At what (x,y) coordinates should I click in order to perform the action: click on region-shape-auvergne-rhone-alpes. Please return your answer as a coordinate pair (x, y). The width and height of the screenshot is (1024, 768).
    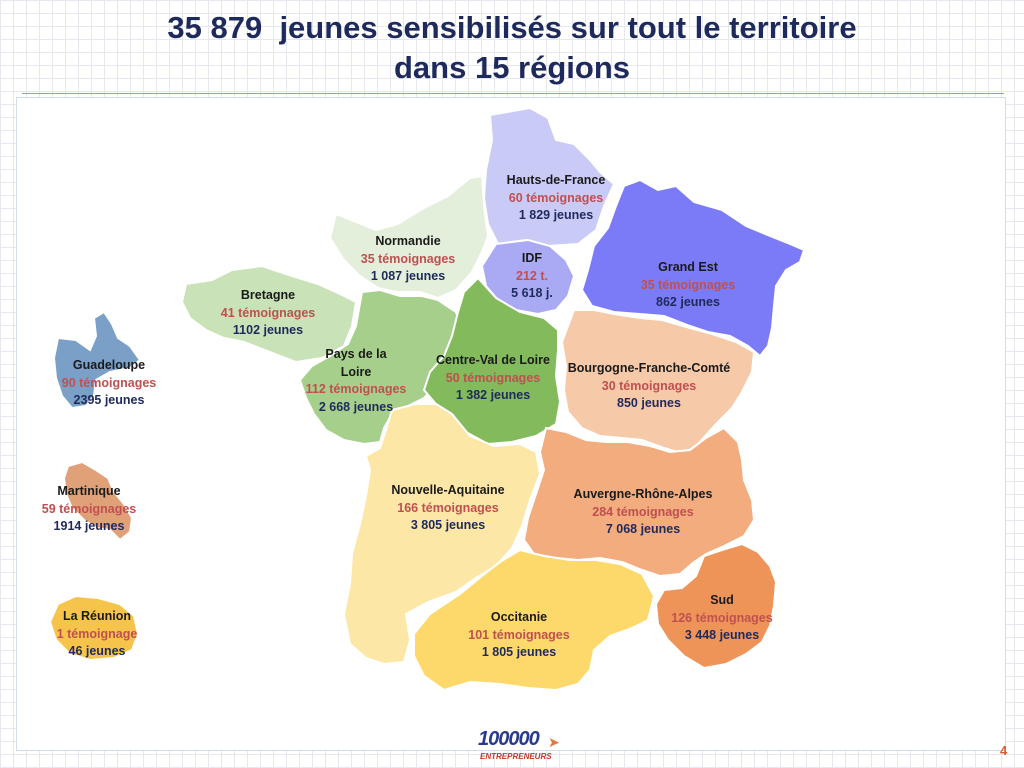
    Looking at the image, I should click on (639, 502).